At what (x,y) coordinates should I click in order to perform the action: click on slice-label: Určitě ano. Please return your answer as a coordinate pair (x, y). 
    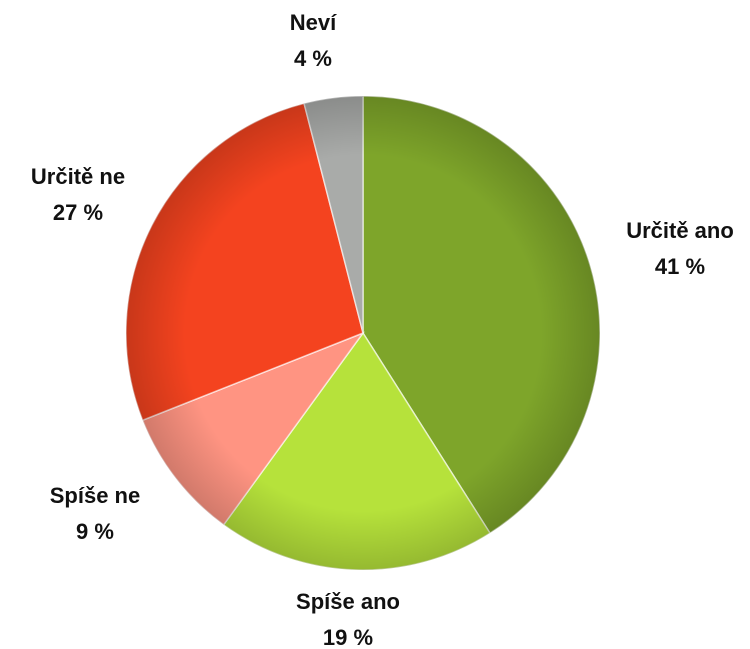
    Looking at the image, I should click on (680, 230).